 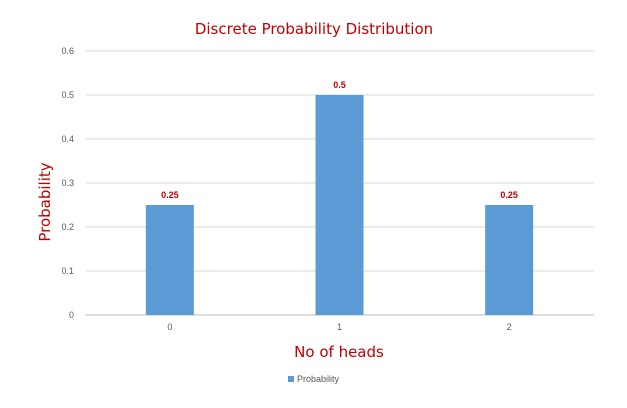 What do you see at coordinates (291, 379) in the screenshot?
I see `legend-swatch` at bounding box center [291, 379].